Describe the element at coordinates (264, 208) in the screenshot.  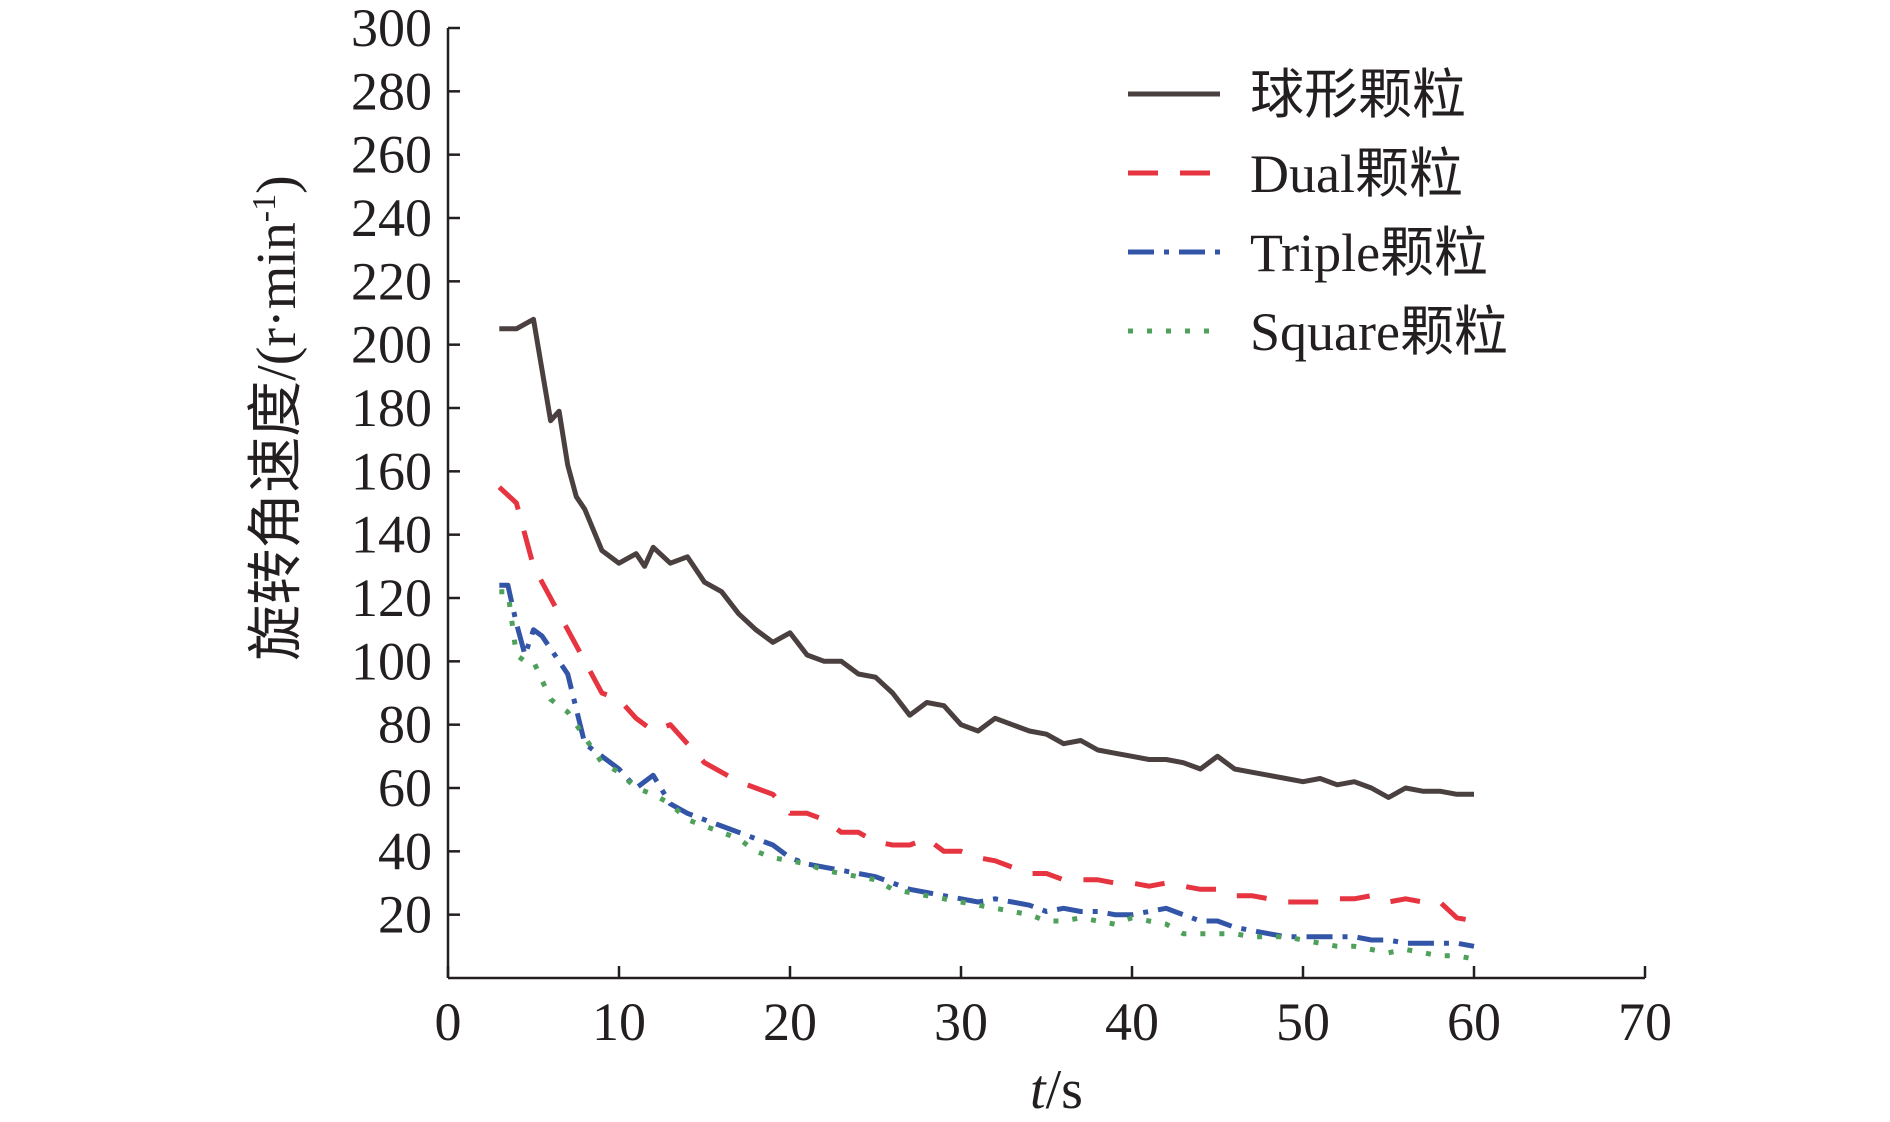
I see `y-axis-title-superscript: -1` at that location.